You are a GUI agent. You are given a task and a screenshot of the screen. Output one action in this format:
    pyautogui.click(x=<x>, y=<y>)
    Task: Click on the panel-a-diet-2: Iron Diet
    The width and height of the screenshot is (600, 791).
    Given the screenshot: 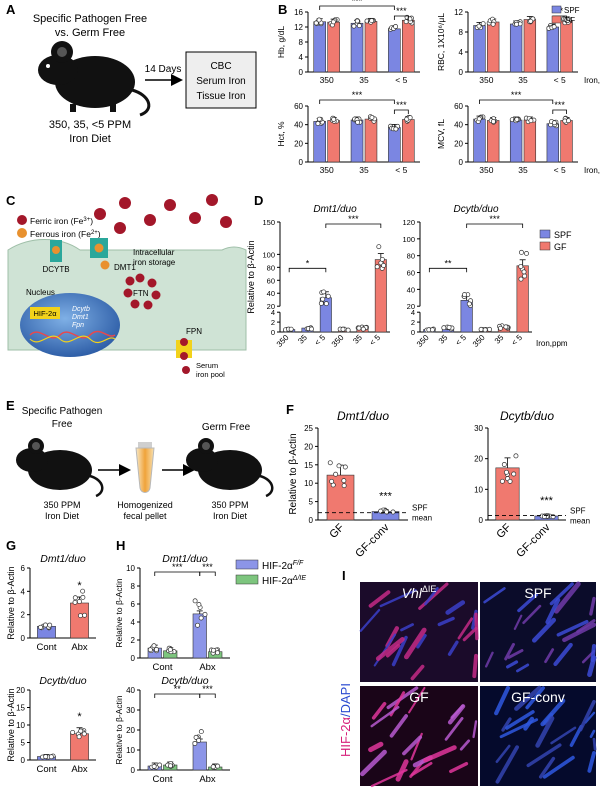 What is the action you would take?
    pyautogui.click(x=90, y=139)
    